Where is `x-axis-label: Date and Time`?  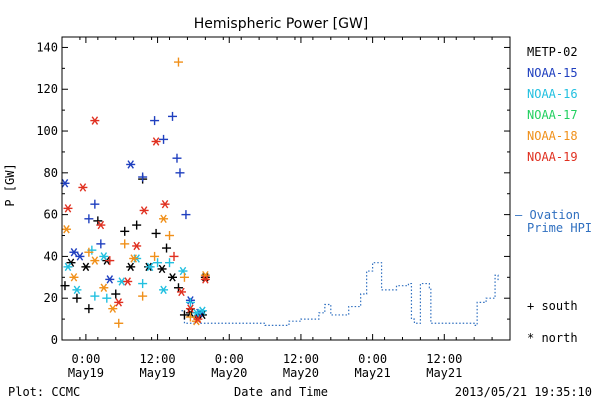
x-axis-label: Date and Time is located at coordinates (281, 392).